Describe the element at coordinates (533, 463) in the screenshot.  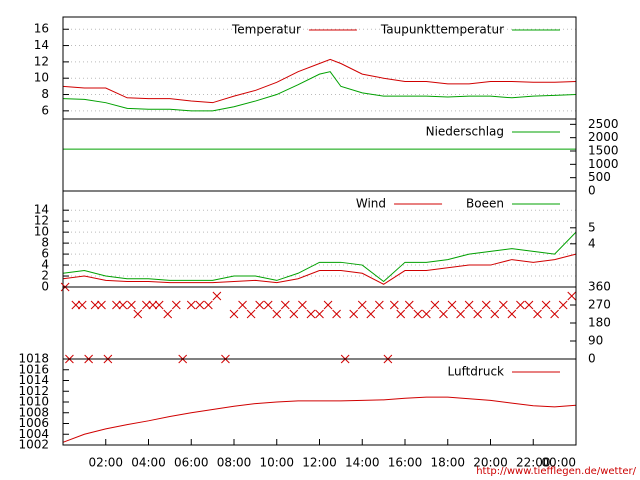
I see `x-tick-label: 22:00` at that location.